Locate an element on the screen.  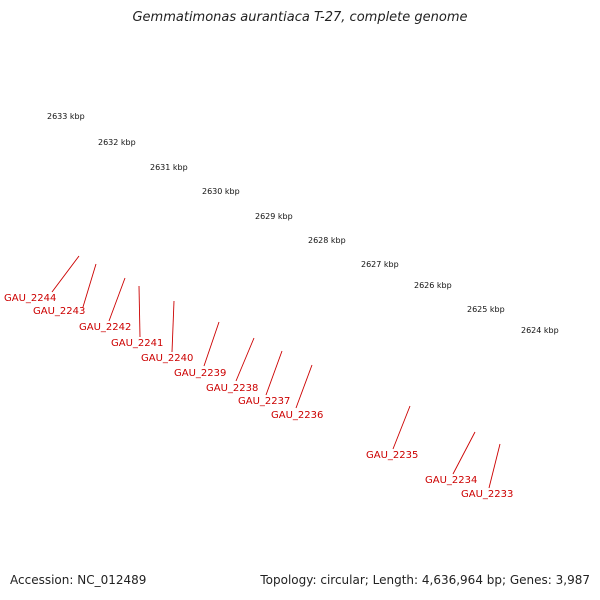
gene-label: GAU_2241 is located at coordinates (137, 343).